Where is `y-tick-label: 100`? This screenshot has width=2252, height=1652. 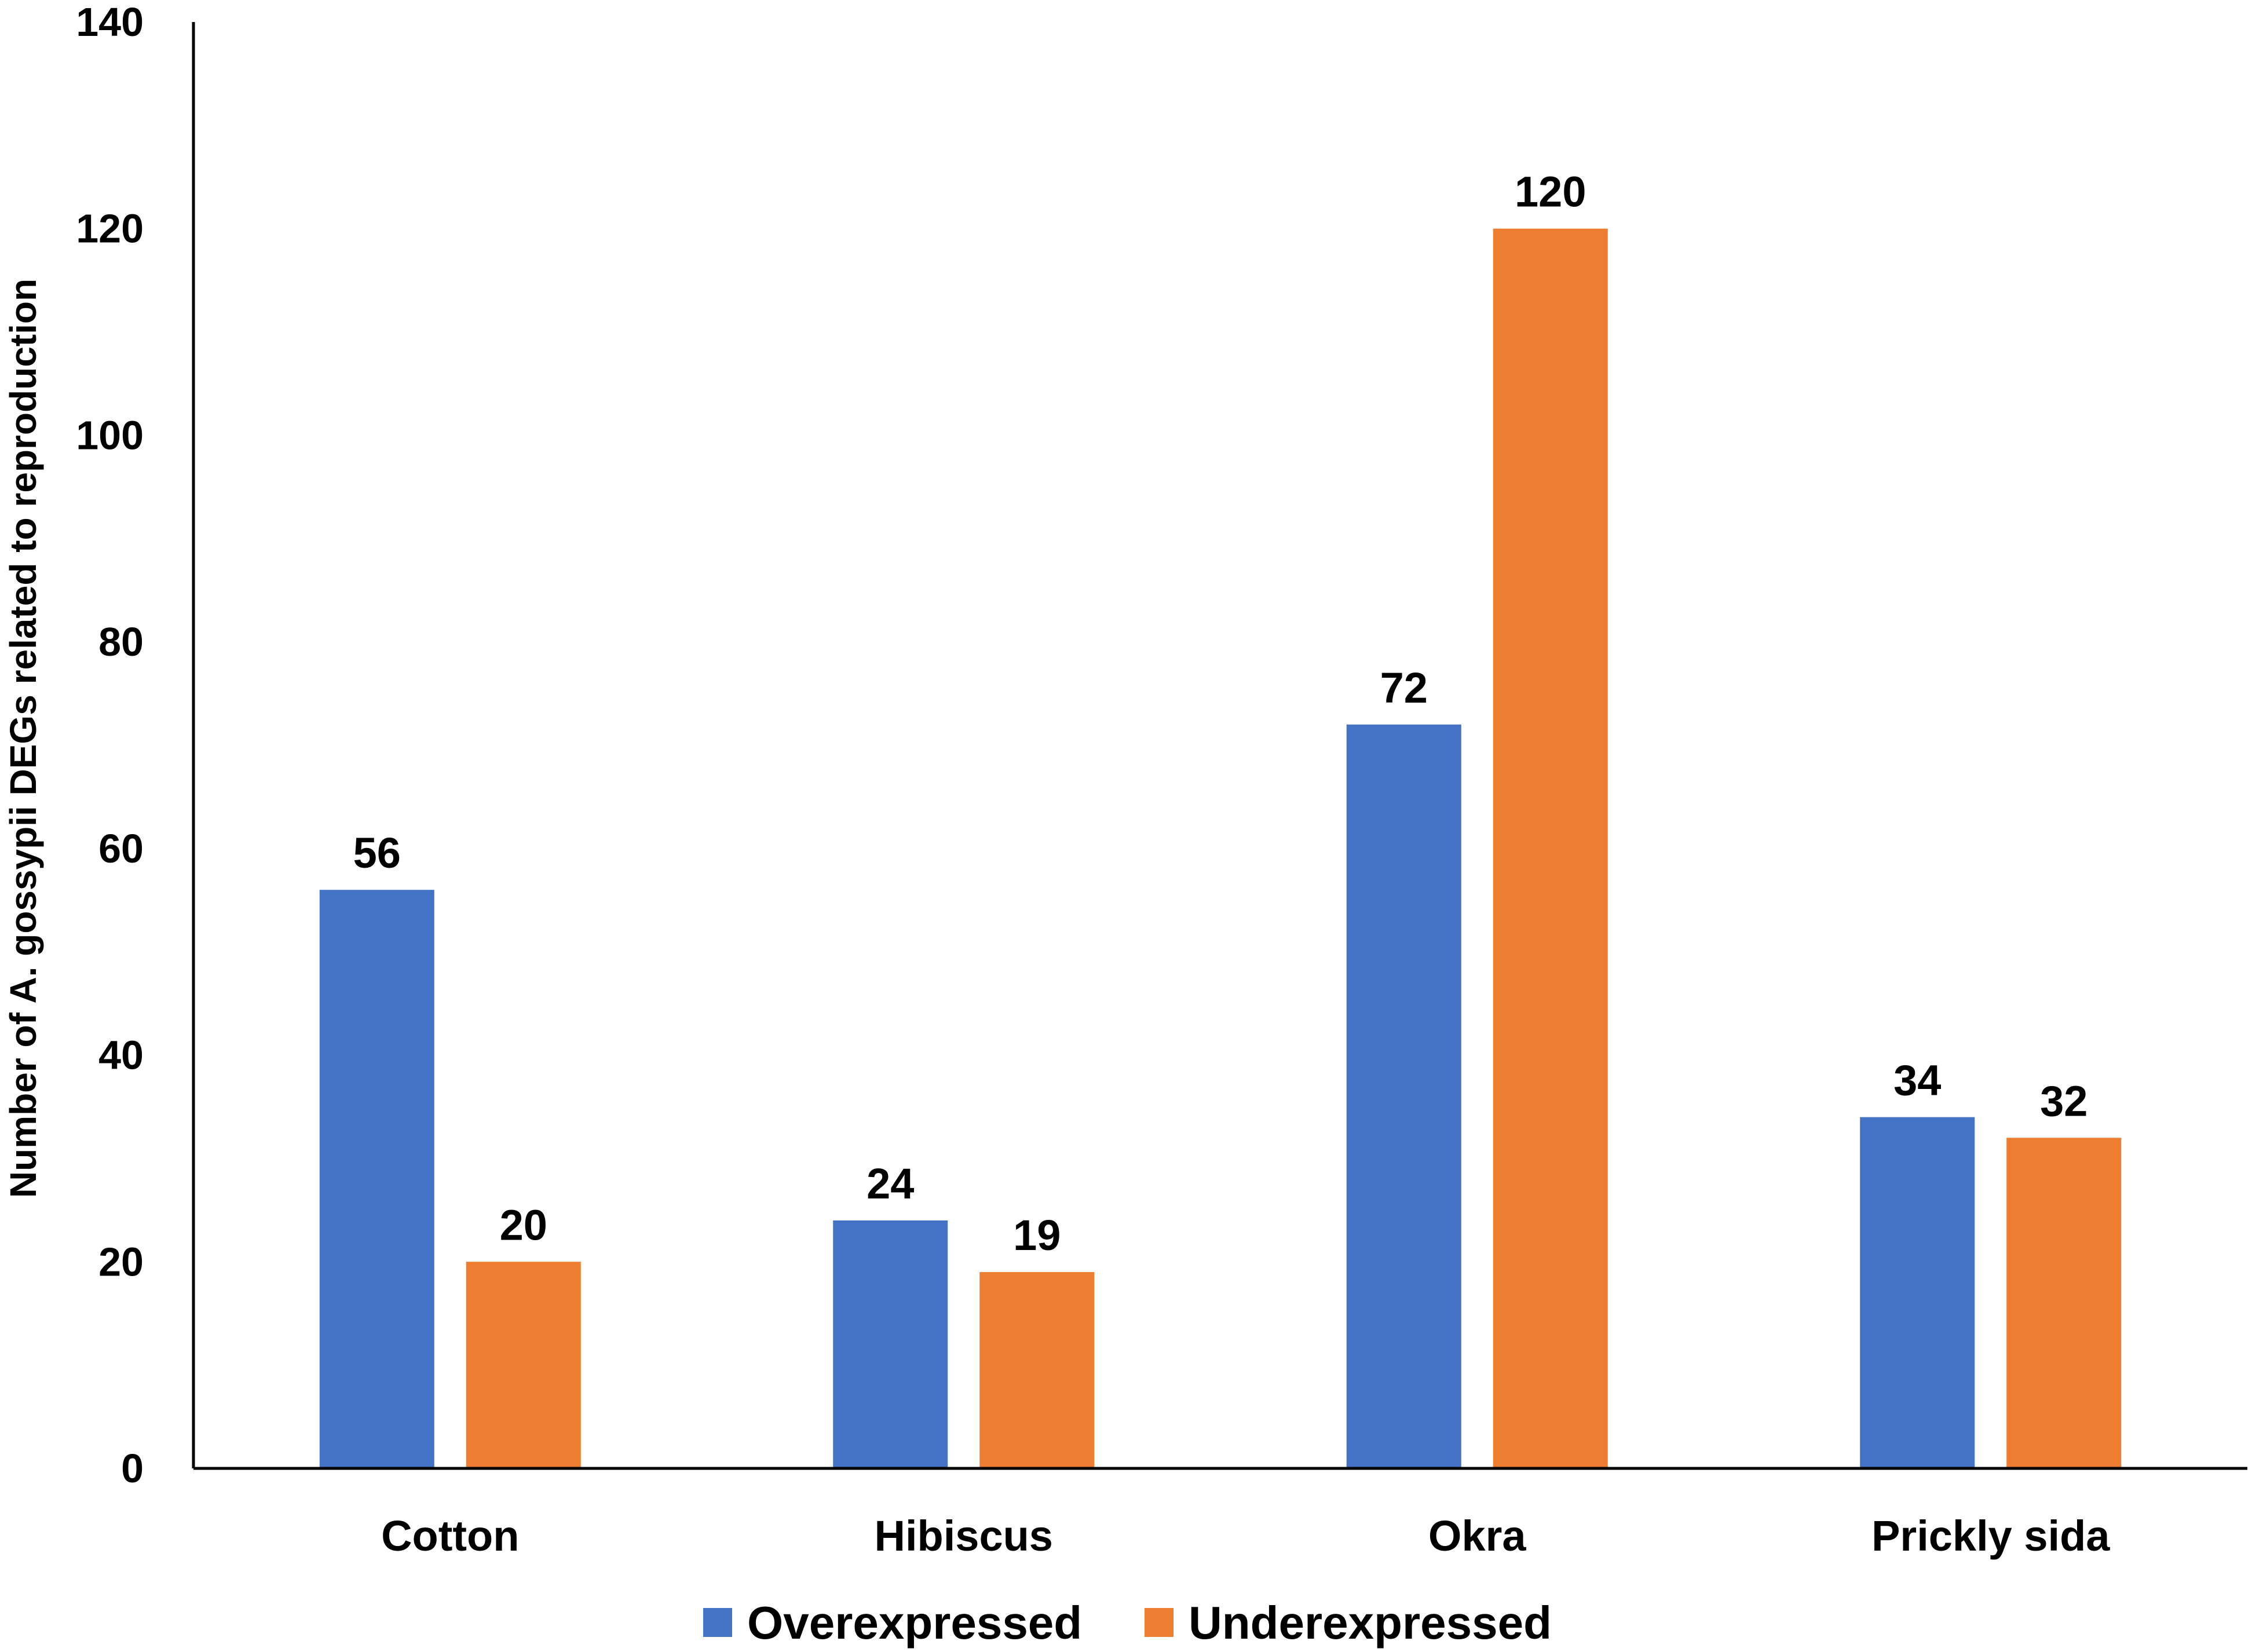
y-tick-label: 100 is located at coordinates (110, 435).